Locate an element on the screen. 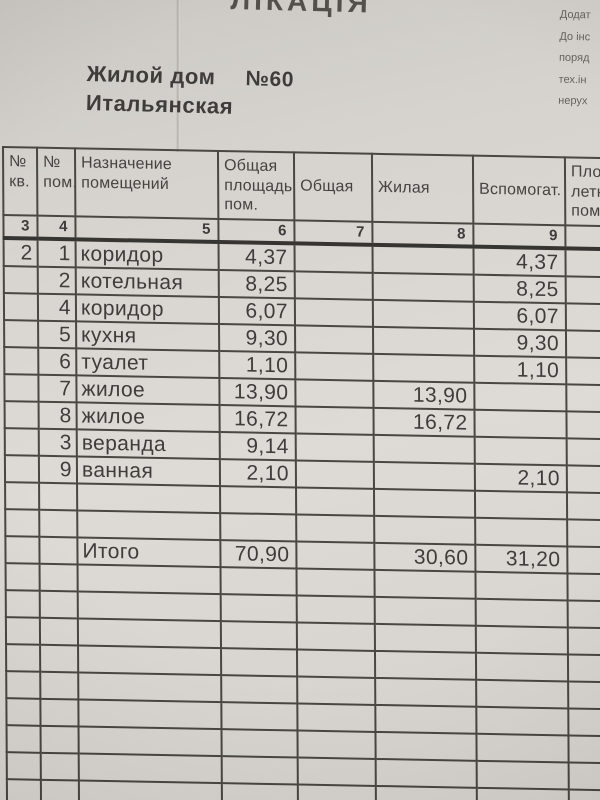 The height and width of the screenshot is (800, 600). cell: 4 is located at coordinates (57, 307).